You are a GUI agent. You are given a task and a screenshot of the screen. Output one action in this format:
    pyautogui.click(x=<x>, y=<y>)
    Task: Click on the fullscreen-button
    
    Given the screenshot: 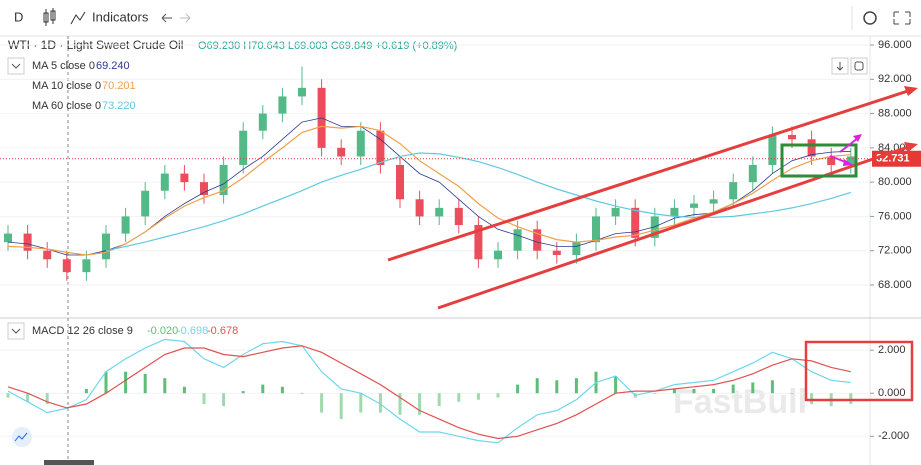 What is the action you would take?
    pyautogui.click(x=902, y=18)
    